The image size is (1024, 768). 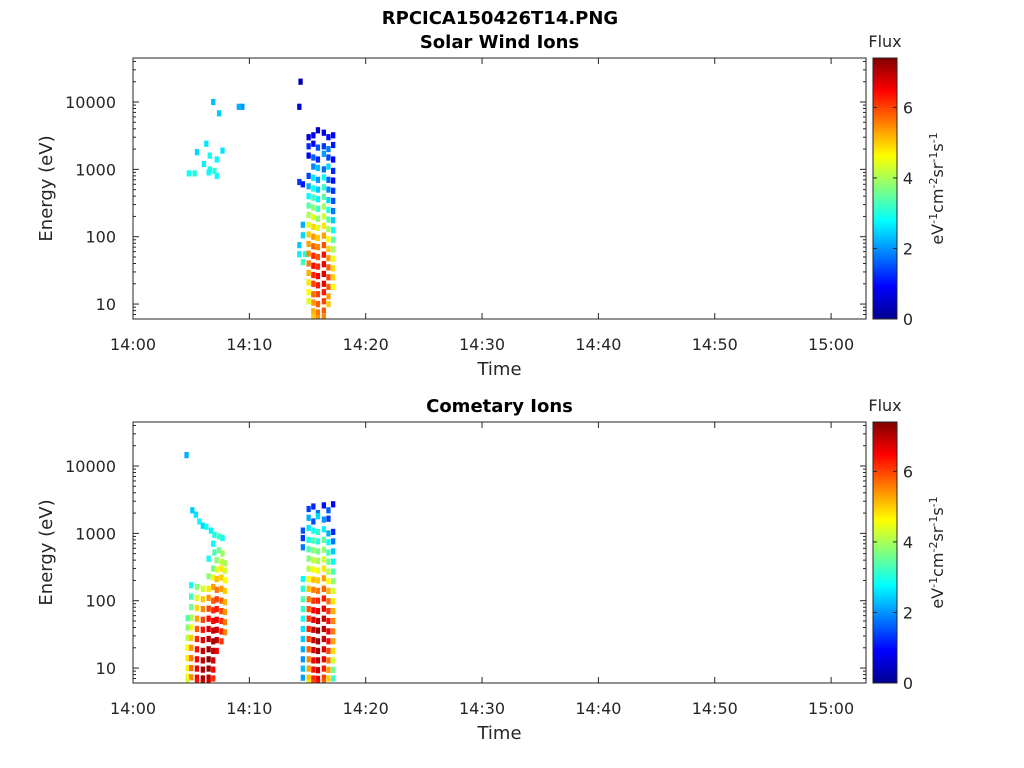 I want to click on x-tick-label: 14:00, so click(x=133, y=344).